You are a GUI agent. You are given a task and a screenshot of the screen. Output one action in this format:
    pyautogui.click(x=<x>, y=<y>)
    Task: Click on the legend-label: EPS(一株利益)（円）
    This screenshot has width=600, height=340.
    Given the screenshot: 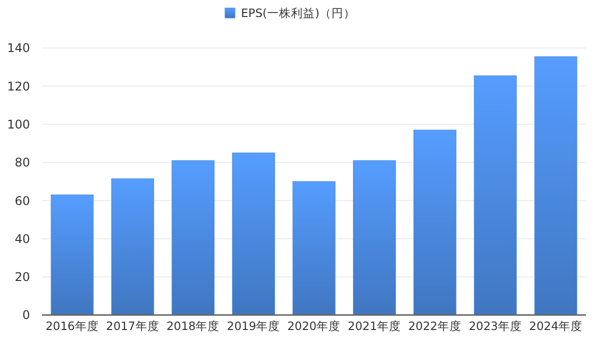 What is the action you would take?
    pyautogui.click(x=298, y=13)
    